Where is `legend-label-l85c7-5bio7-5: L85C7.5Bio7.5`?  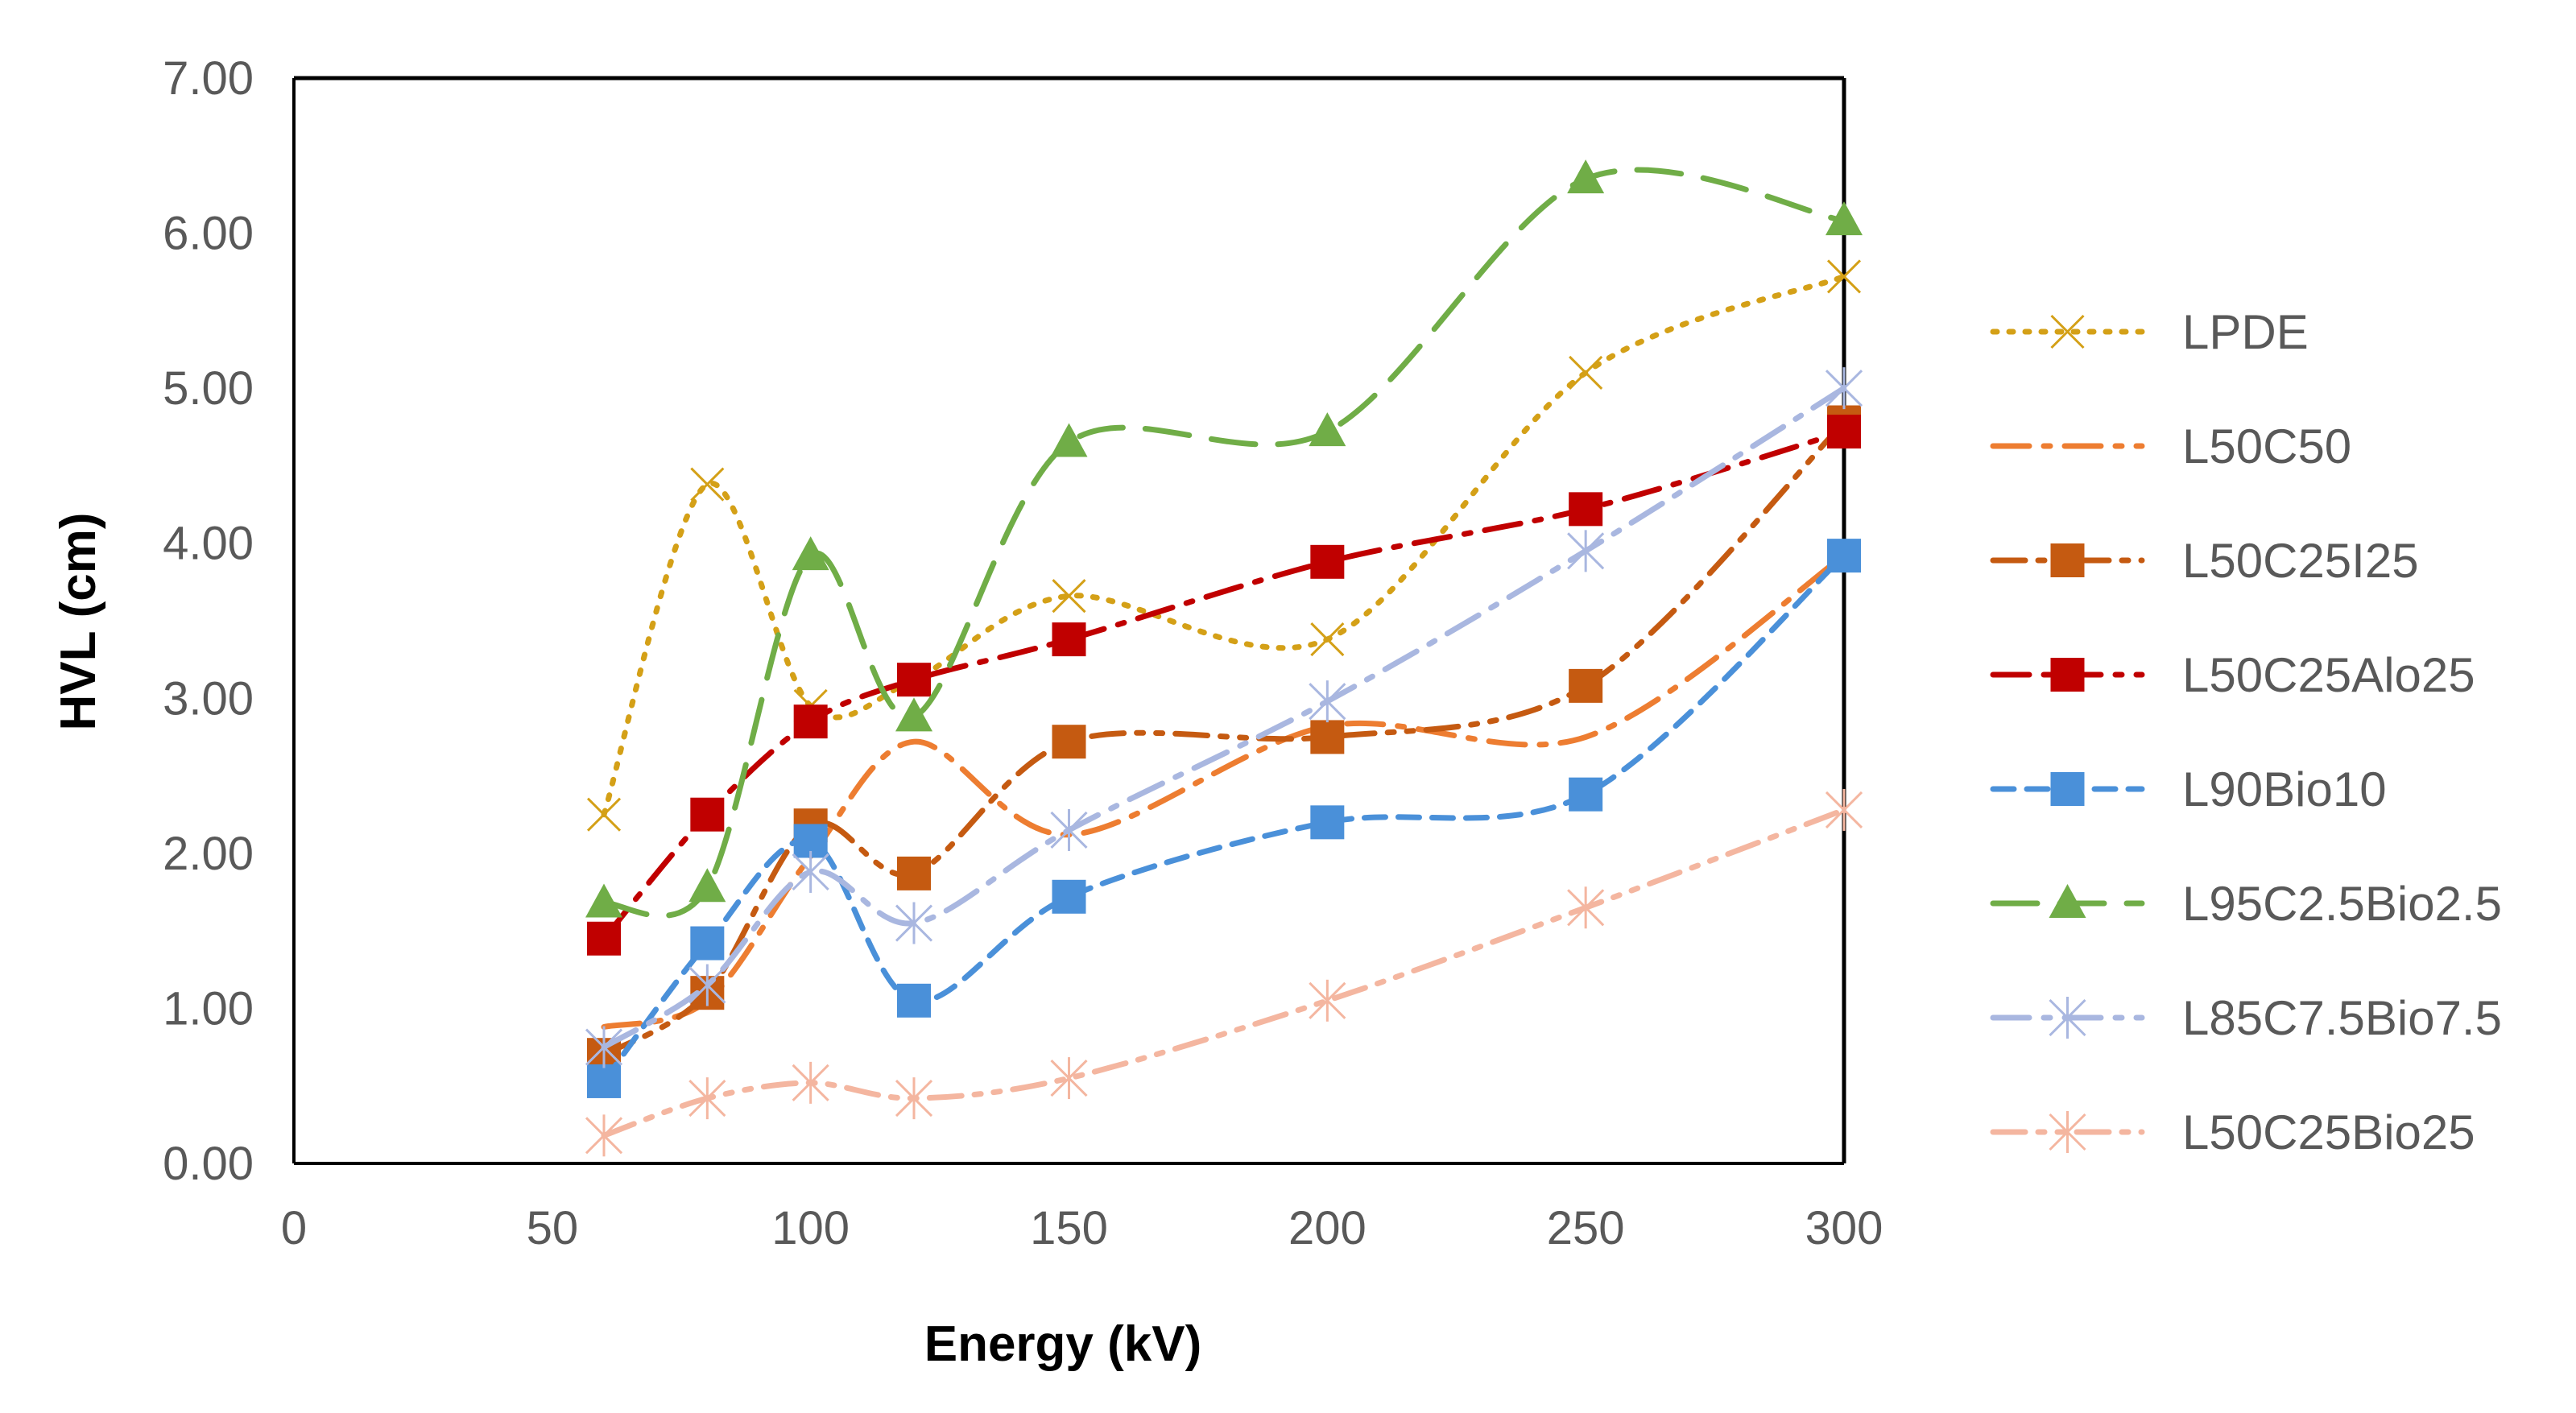 legend-label-l85c7-5bio7-5: L85C7.5Bio7.5 is located at coordinates (2342, 1018).